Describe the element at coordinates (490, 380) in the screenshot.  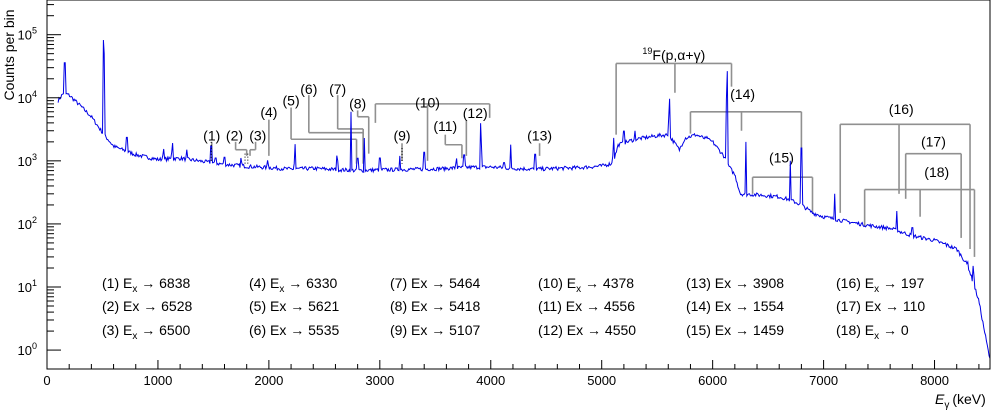
I see `x-tick-label: 4000` at that location.